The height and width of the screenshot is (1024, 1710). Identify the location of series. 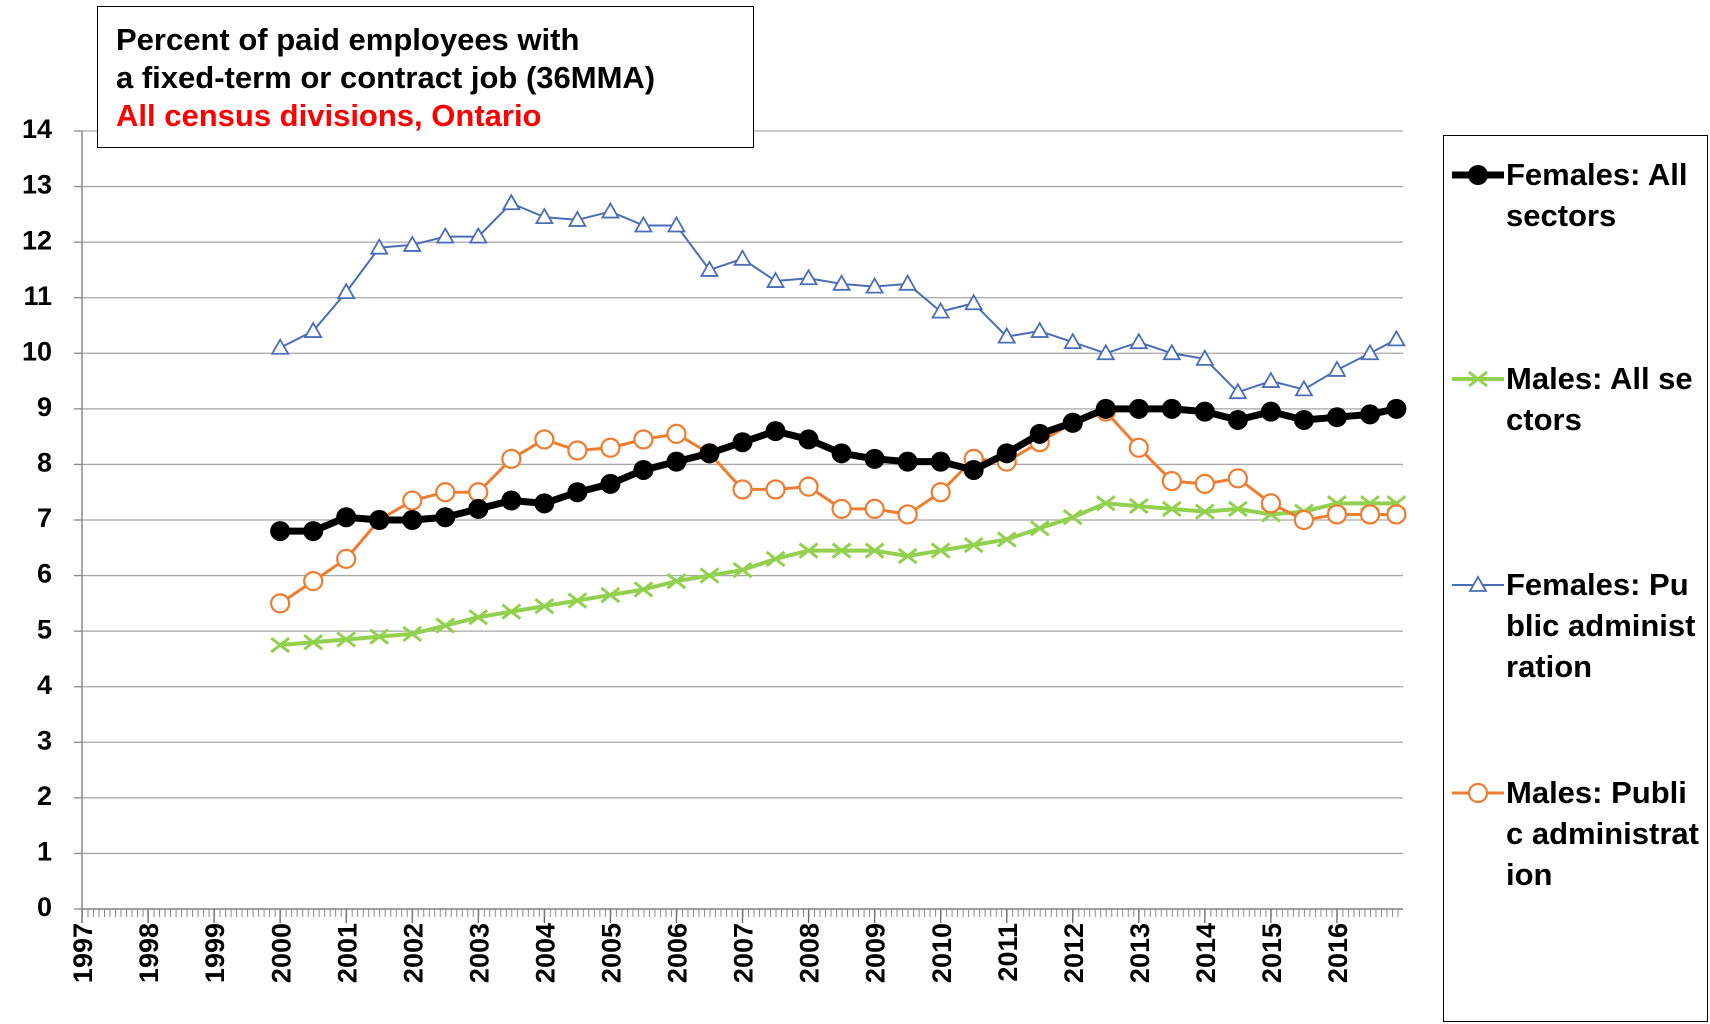
(838, 470).